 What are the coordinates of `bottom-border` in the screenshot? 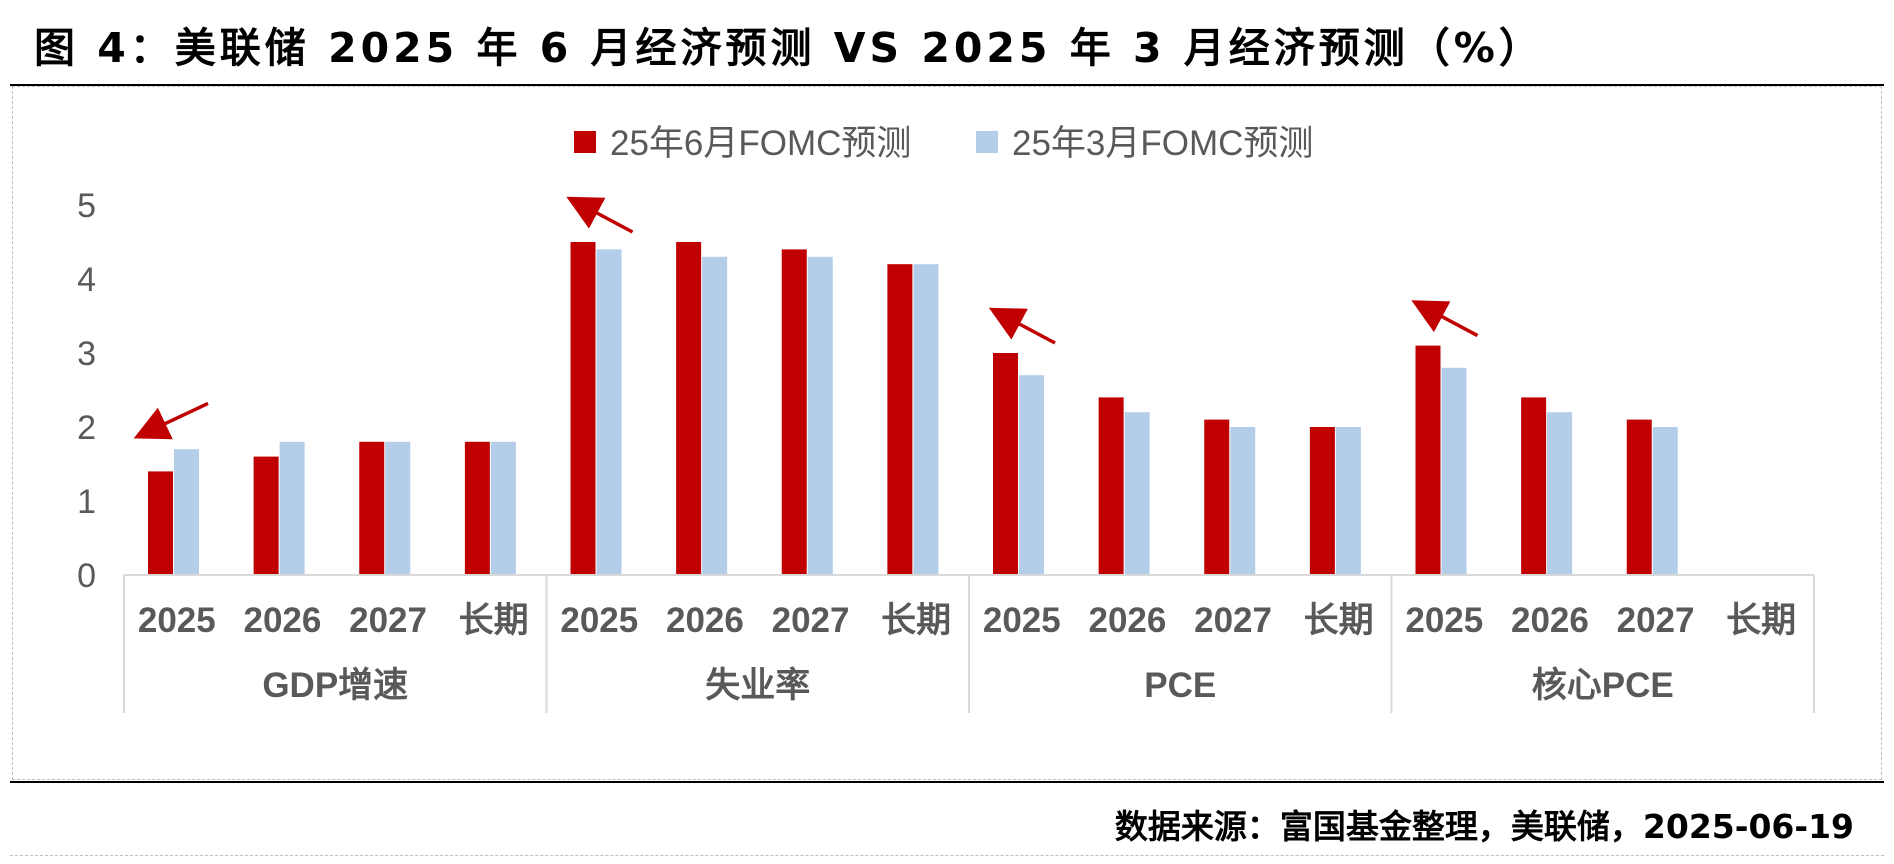 It's located at (947, 855).